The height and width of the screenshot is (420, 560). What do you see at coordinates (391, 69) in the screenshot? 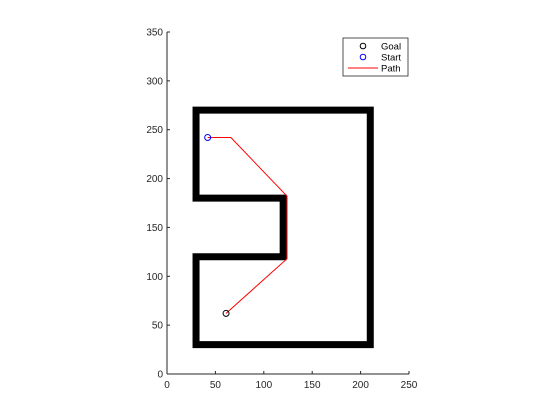
I see `legend-path-label: Path` at bounding box center [391, 69].